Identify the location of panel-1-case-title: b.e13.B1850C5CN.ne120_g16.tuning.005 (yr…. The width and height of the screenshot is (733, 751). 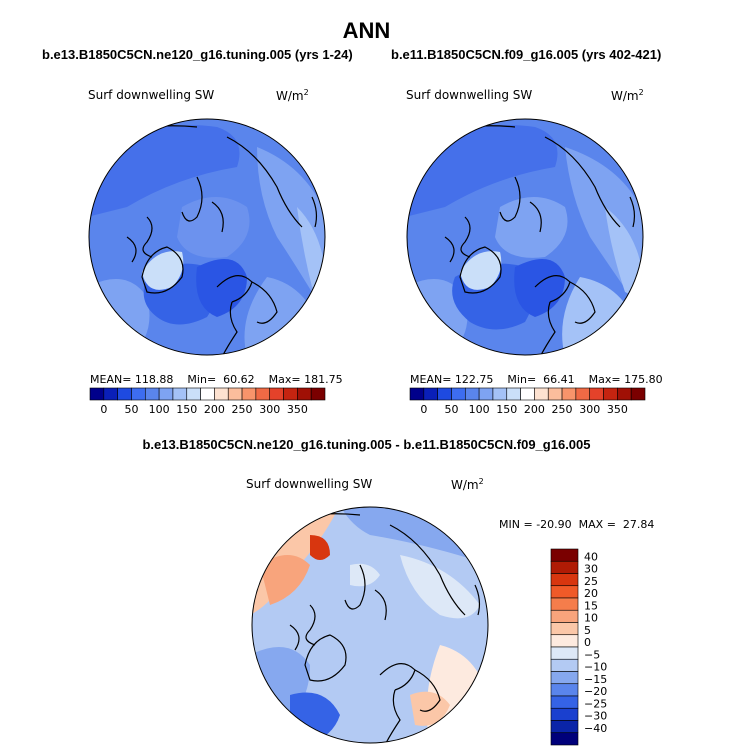
(197, 54).